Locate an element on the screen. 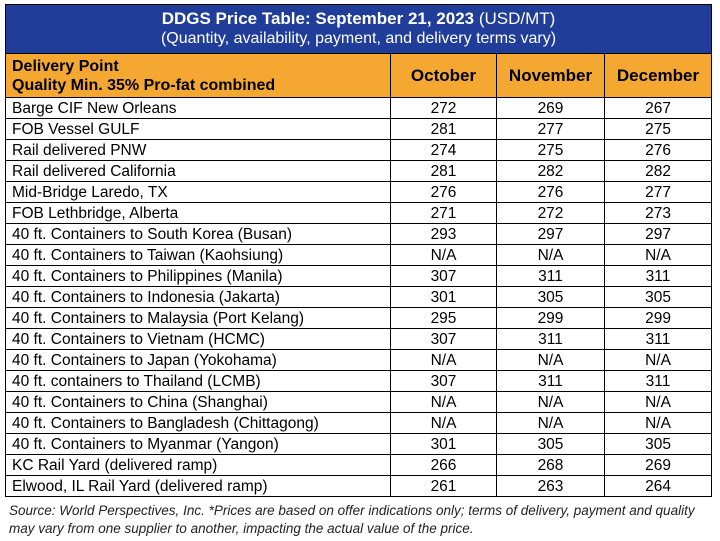 Image resolution: width=720 pixels, height=541 pixels. month-header-october: October is located at coordinates (443, 75).